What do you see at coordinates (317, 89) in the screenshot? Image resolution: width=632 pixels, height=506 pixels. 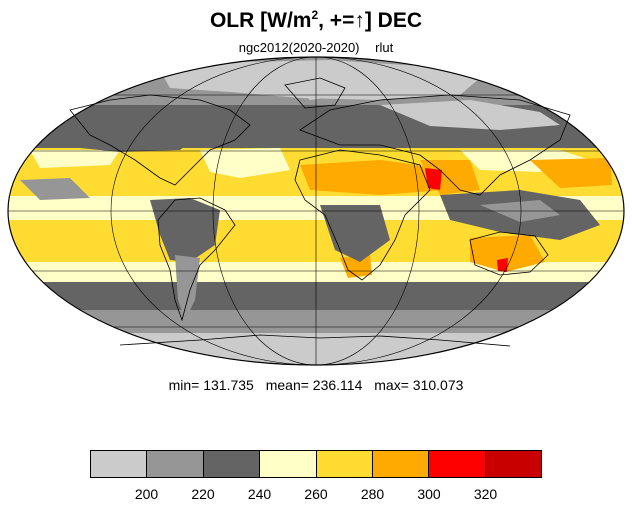 I see `greenland-light-patch` at bounding box center [317, 89].